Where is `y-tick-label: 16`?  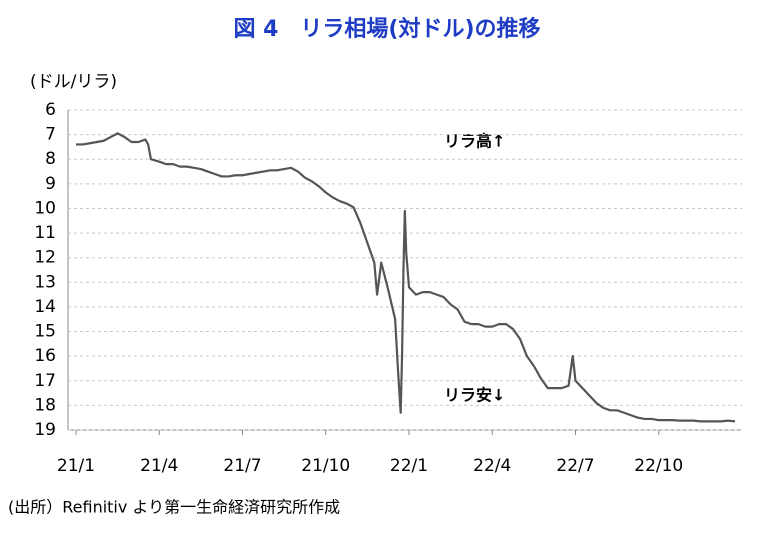 y-tick-label: 16 is located at coordinates (45, 356).